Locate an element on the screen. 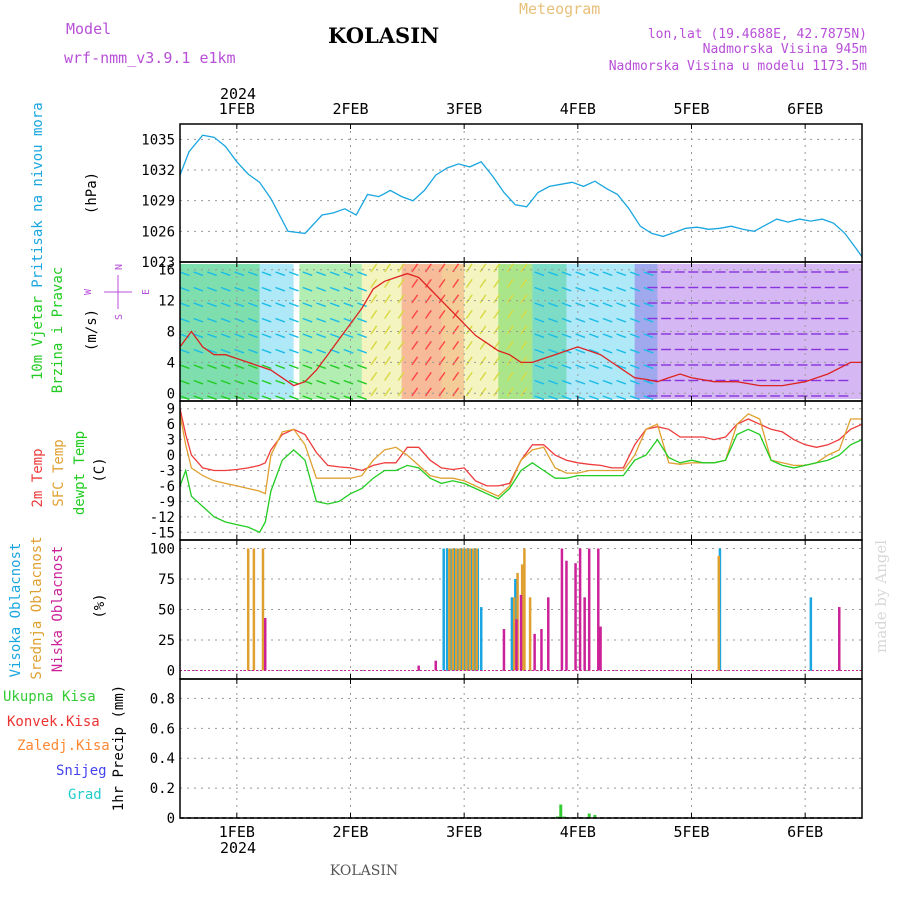  watermark: made by Angel is located at coordinates (881, 596).